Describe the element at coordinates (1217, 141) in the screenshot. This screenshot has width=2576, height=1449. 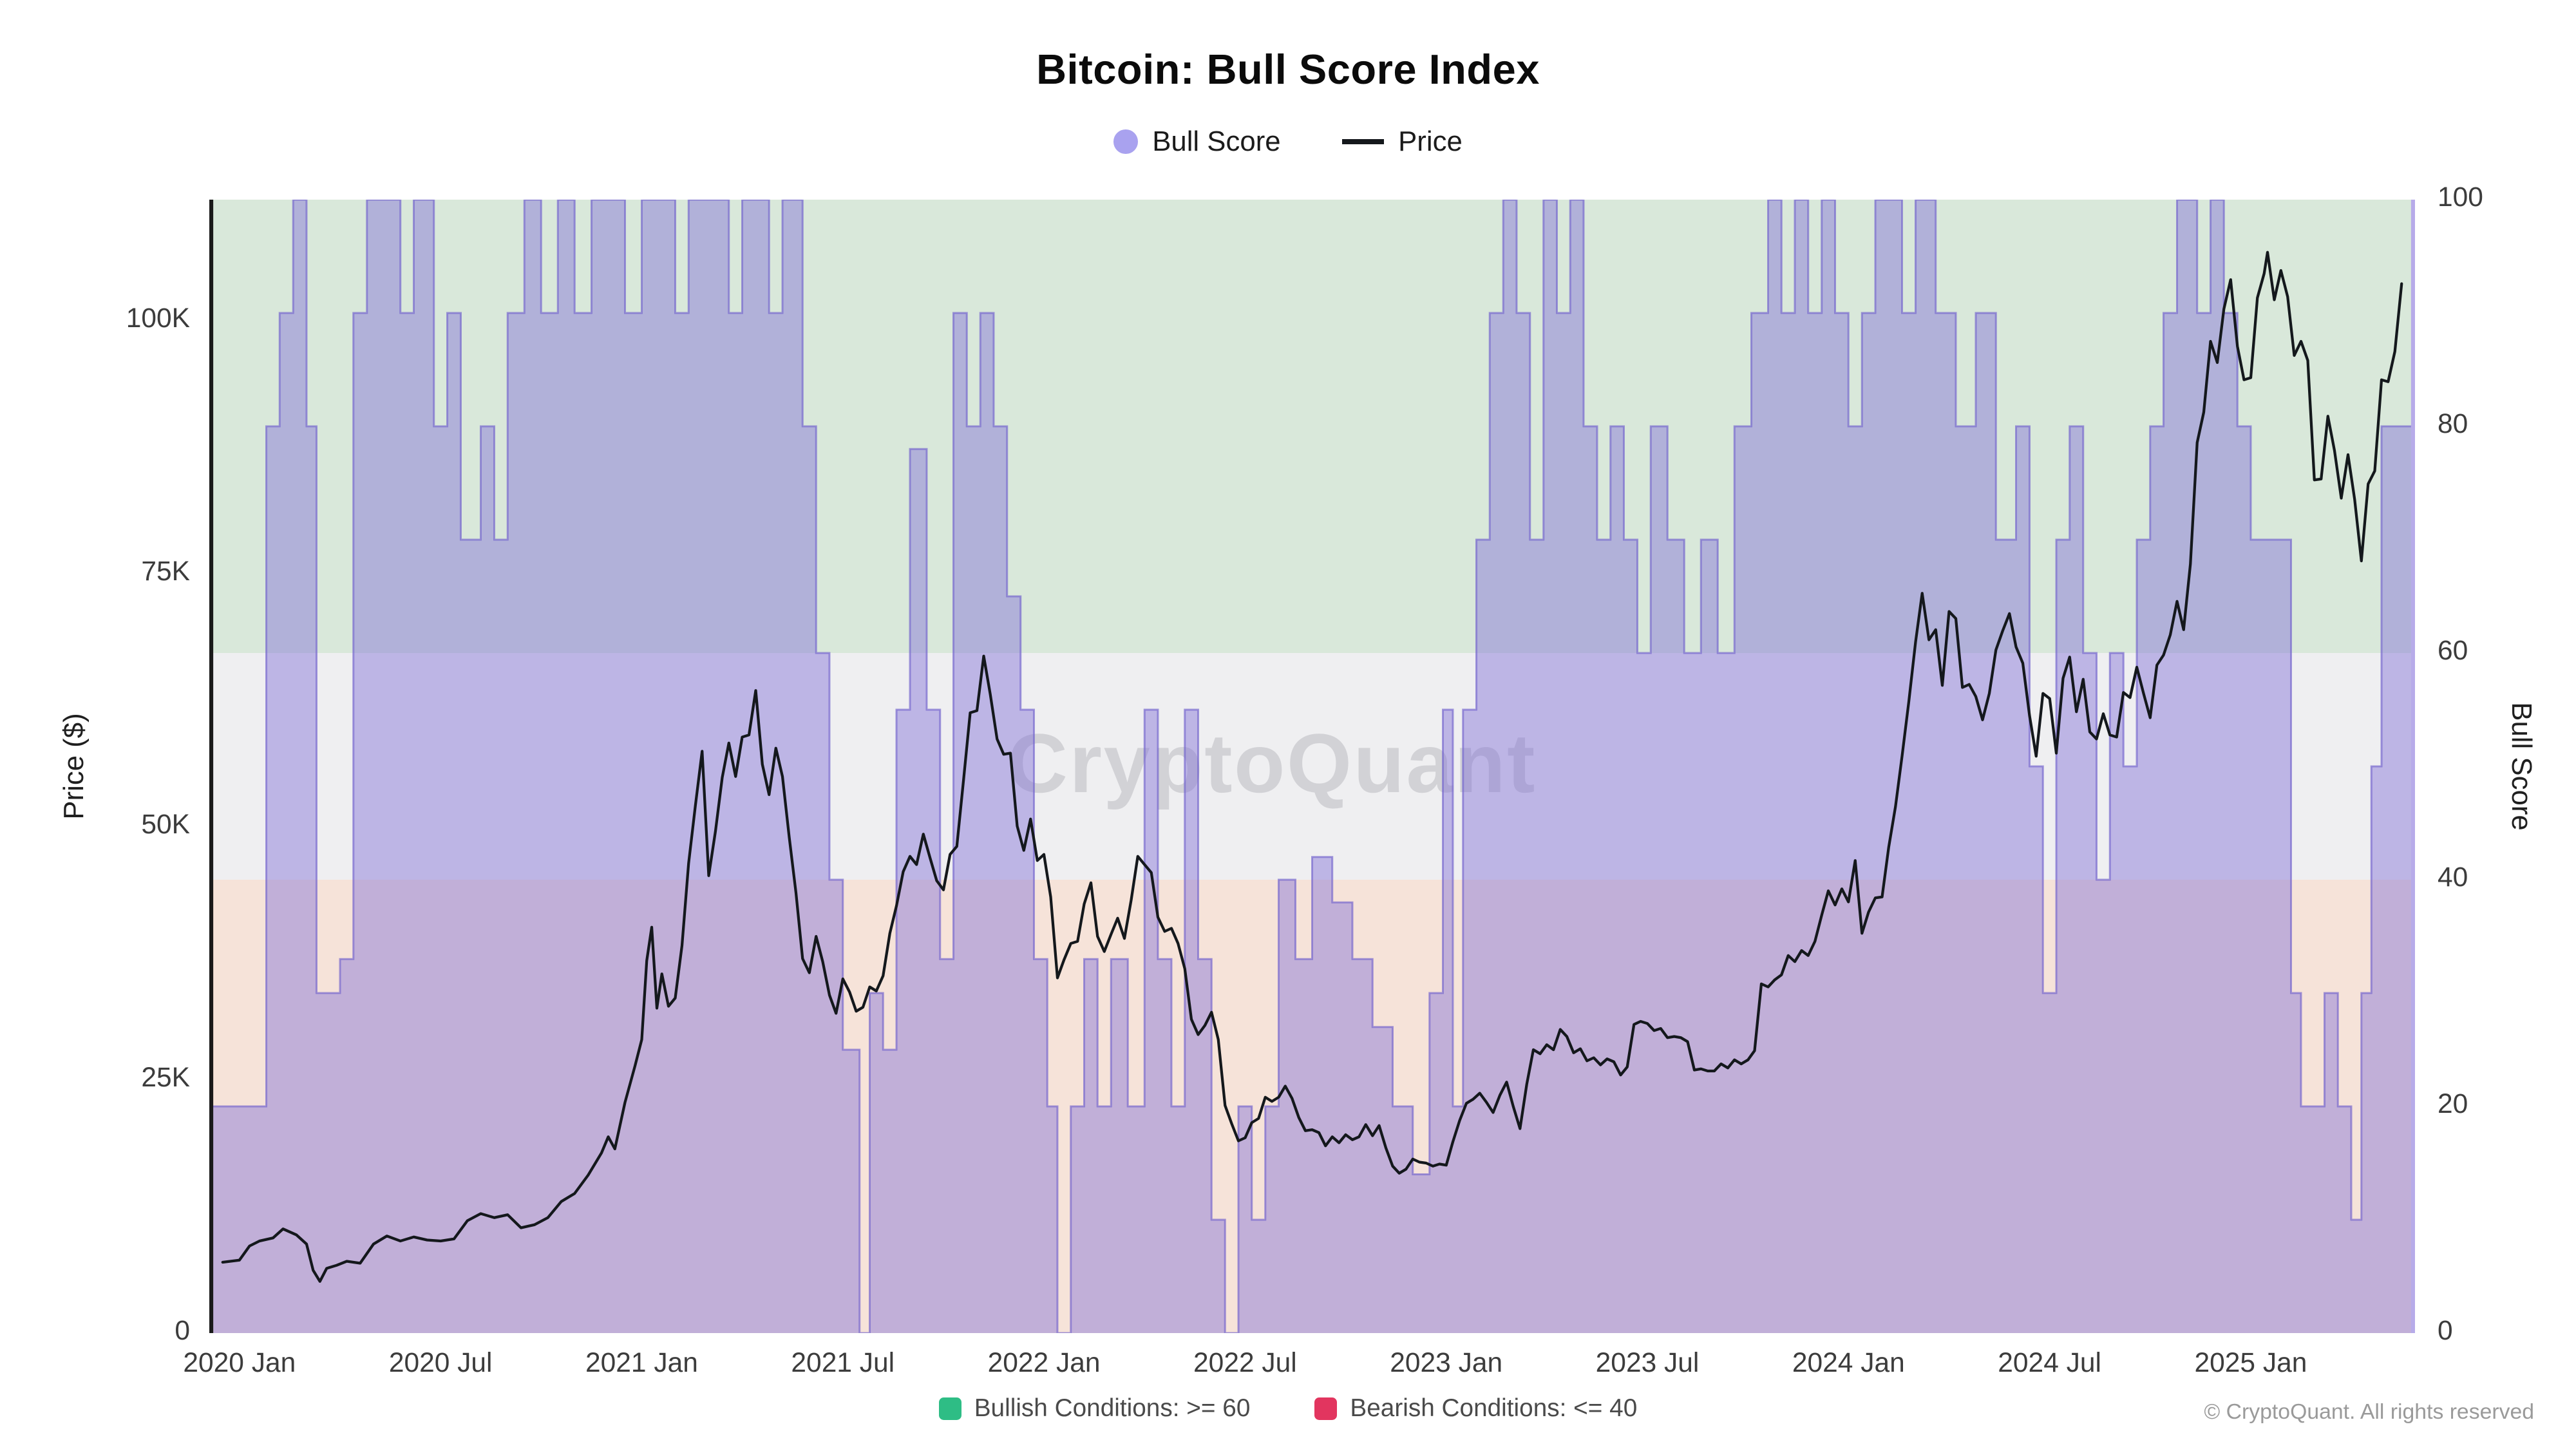
I see `legend-label-bull-score: Bull Score` at that location.